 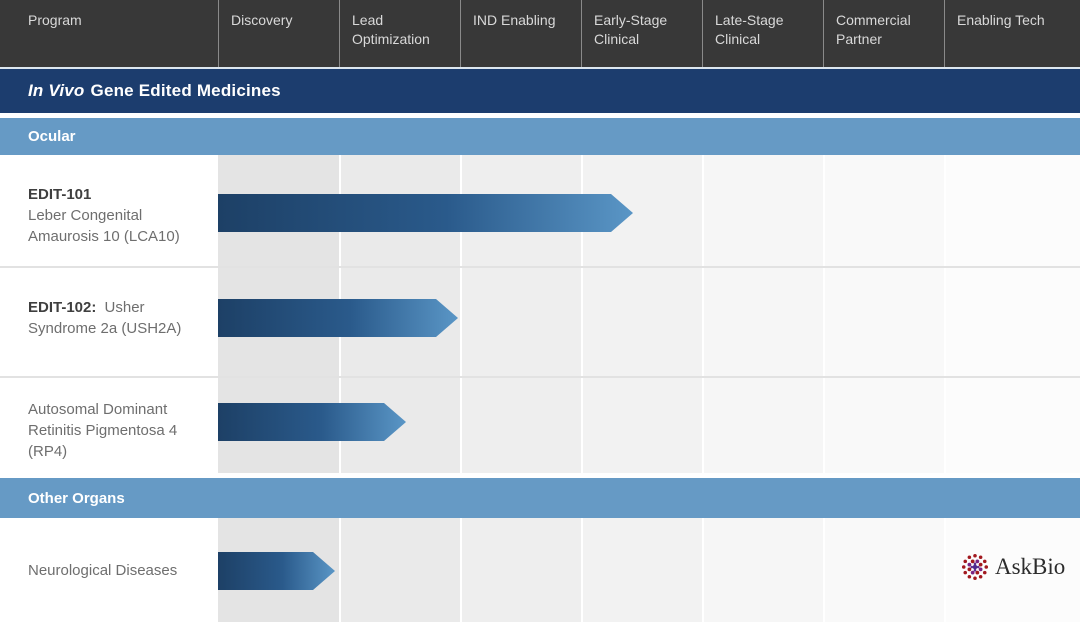 I want to click on category-title: Gene Edited Medicines, so click(x=185, y=90).